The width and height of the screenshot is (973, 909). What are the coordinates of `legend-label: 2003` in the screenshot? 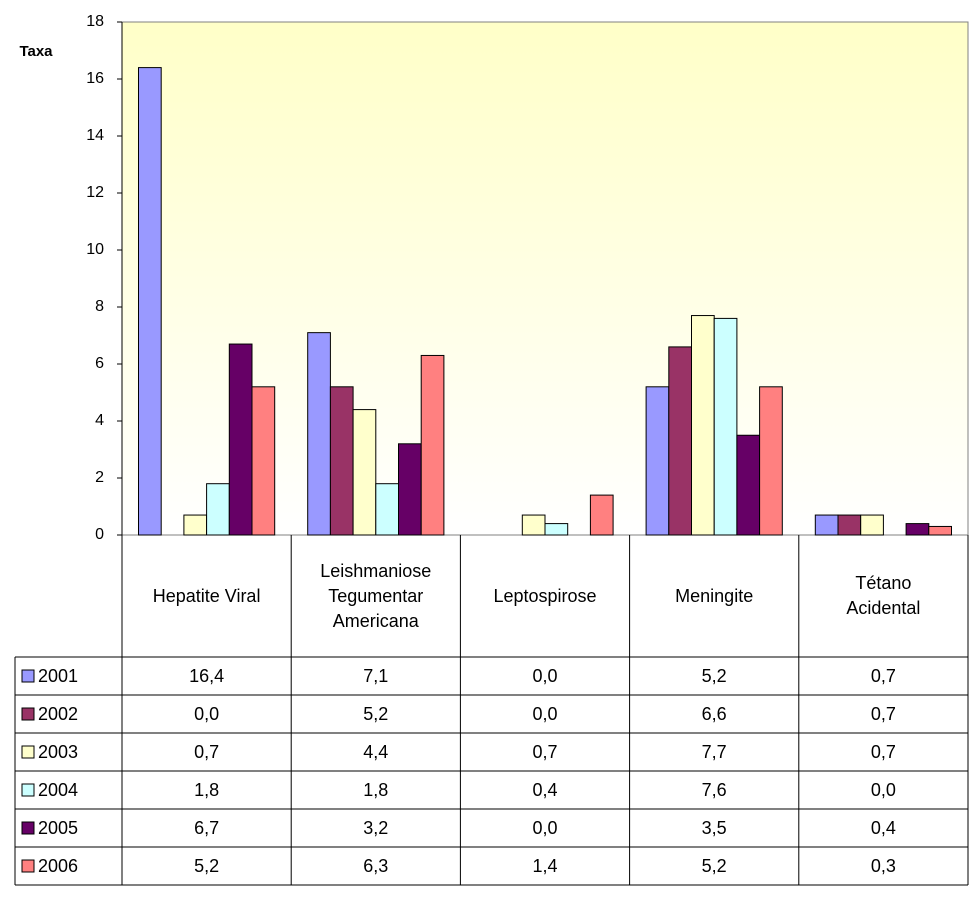 It's located at (58, 751).